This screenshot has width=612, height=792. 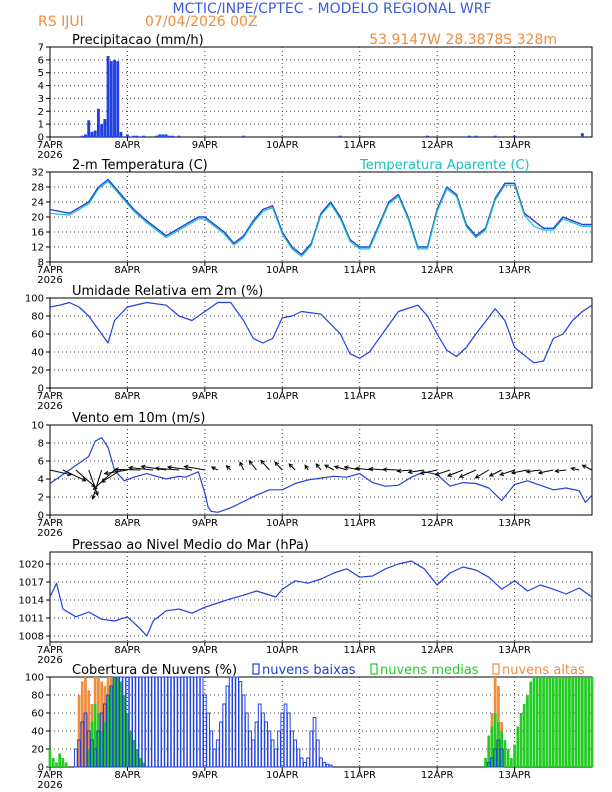 I want to click on series-line, so click(x=321, y=475).